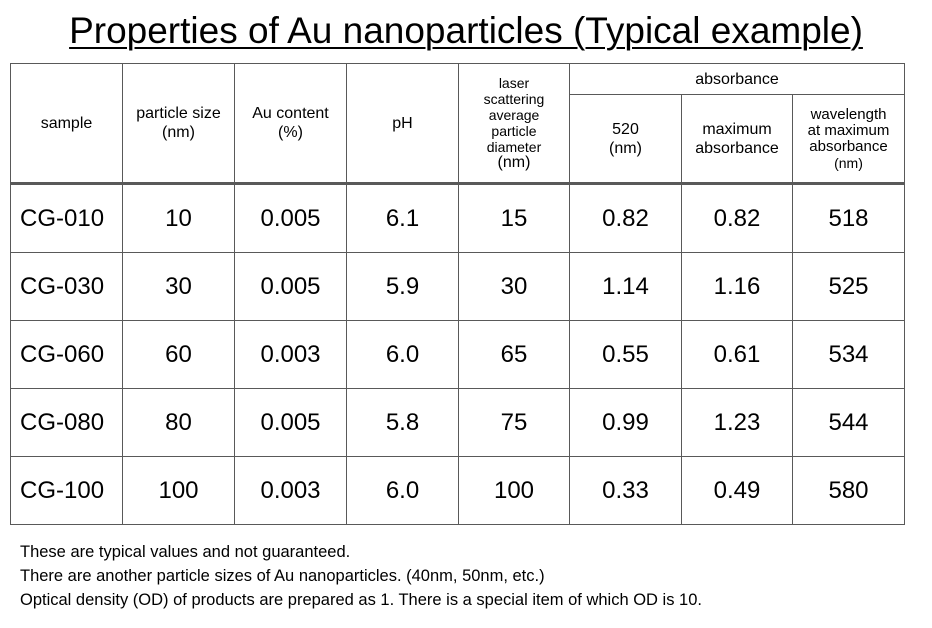  I want to click on header-wavelength-line-3: absorbance, so click(848, 146).